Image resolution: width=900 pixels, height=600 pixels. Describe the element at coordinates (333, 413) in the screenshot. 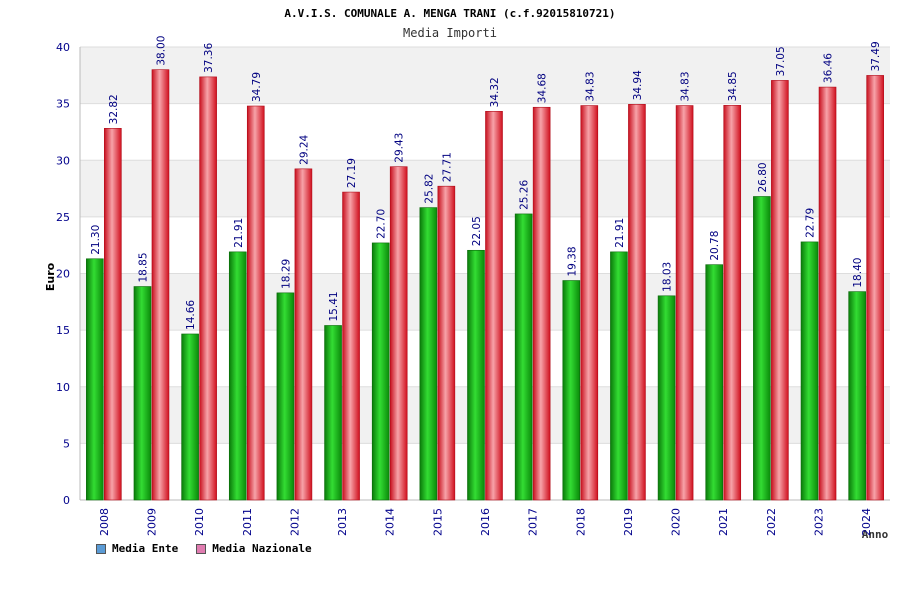

I see `bar-media-ente-2013` at that location.